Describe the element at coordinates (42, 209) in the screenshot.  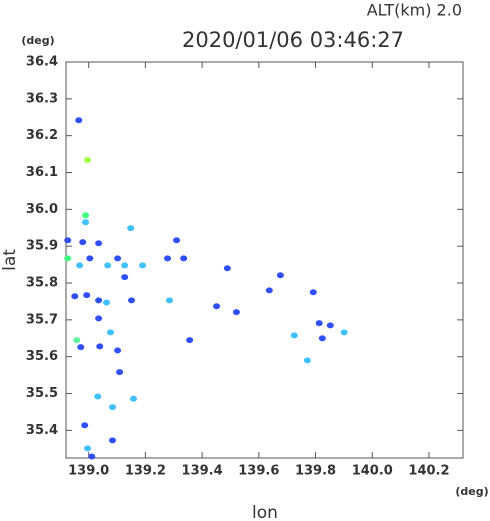
I see `y-tick-label: 36.0` at that location.